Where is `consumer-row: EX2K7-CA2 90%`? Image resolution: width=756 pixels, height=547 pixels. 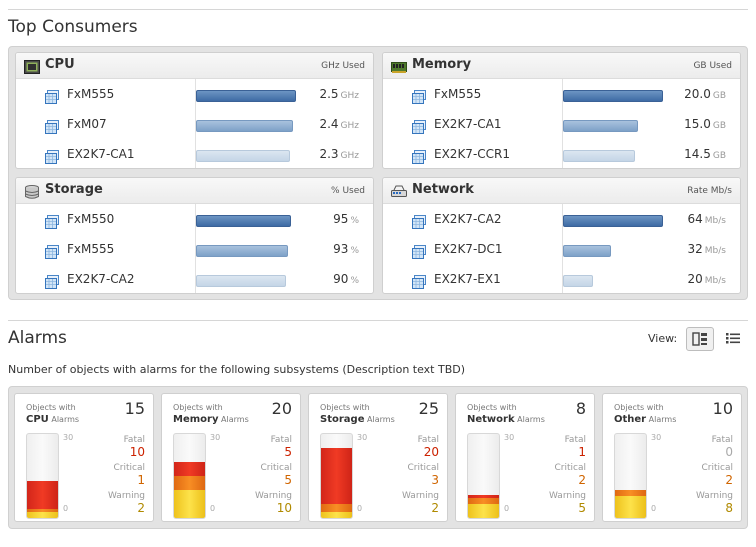 consumer-row: EX2K7-CA2 90% is located at coordinates (194, 278).